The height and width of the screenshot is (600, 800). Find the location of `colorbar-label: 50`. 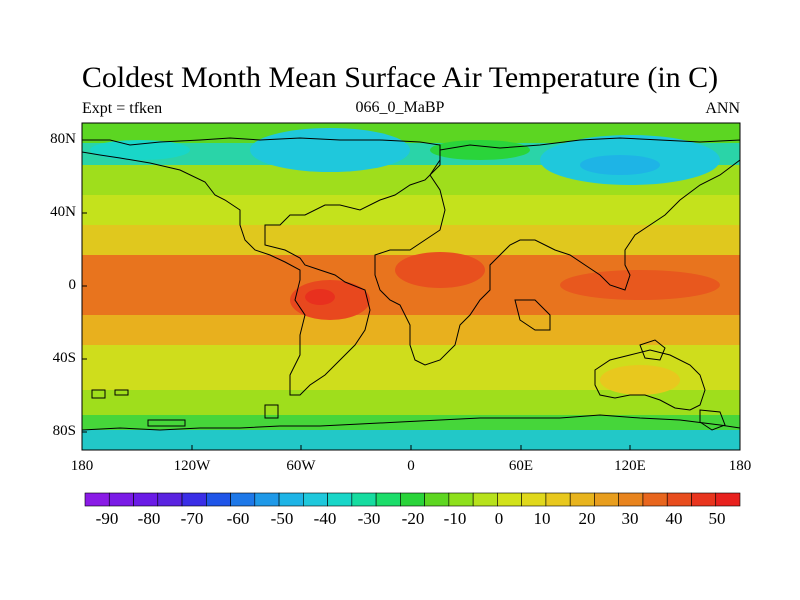

colorbar-label: 50 is located at coordinates (717, 518).